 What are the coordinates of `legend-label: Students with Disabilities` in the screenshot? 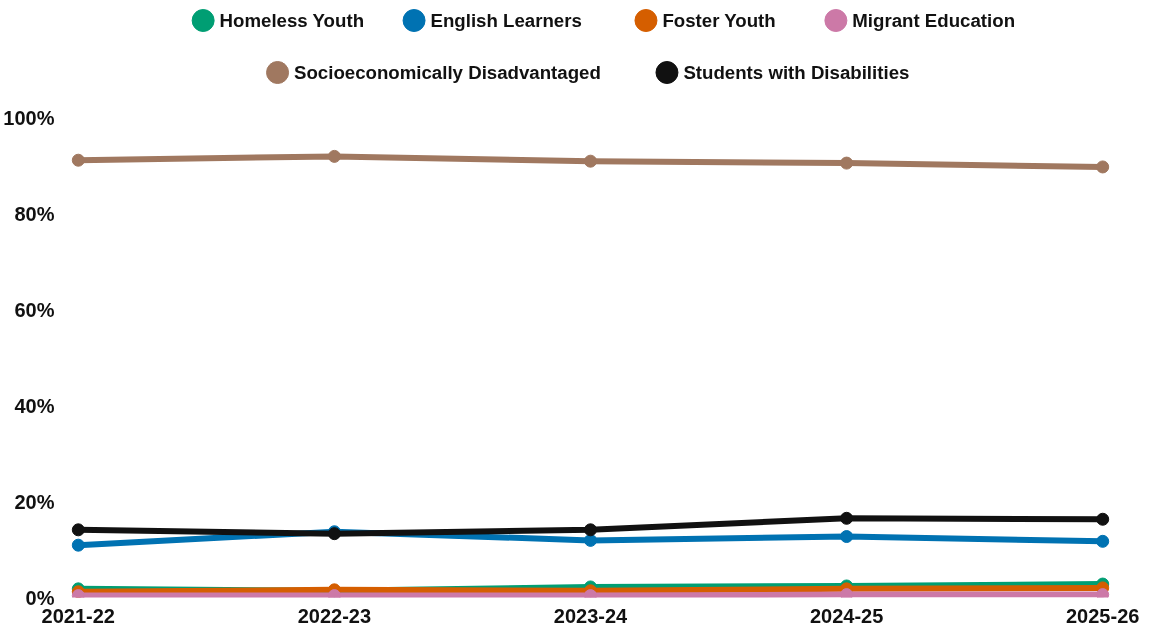 It's located at (796, 72).